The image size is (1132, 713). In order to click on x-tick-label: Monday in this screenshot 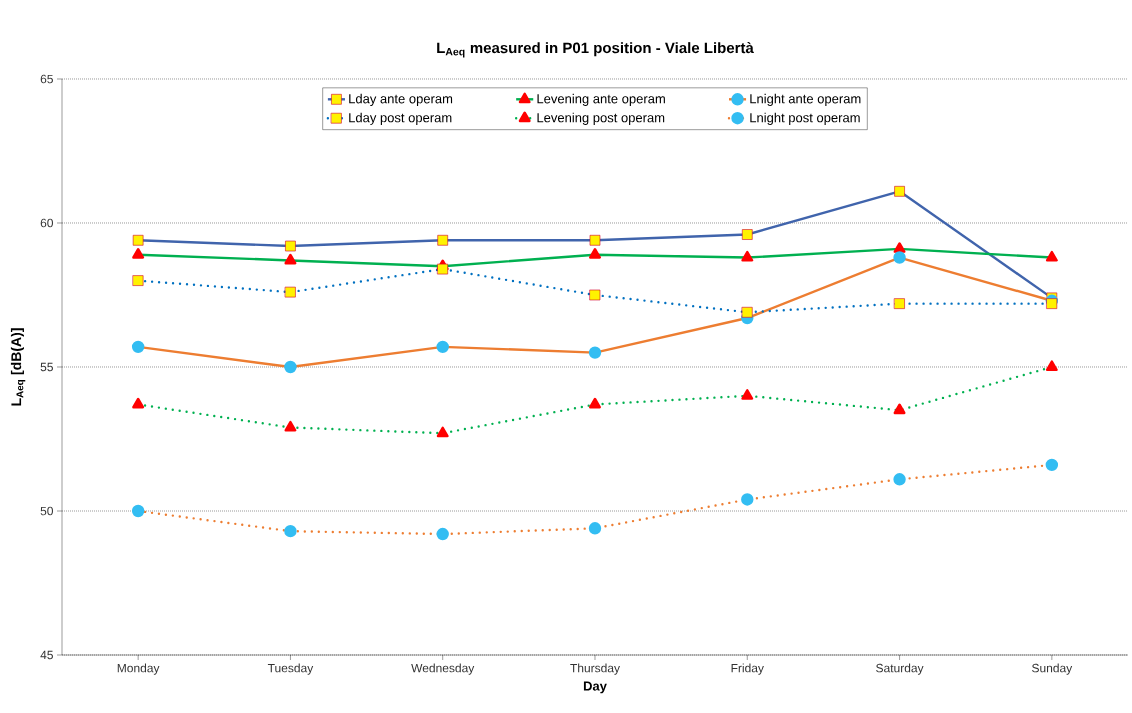, I will do `click(138, 669)`.